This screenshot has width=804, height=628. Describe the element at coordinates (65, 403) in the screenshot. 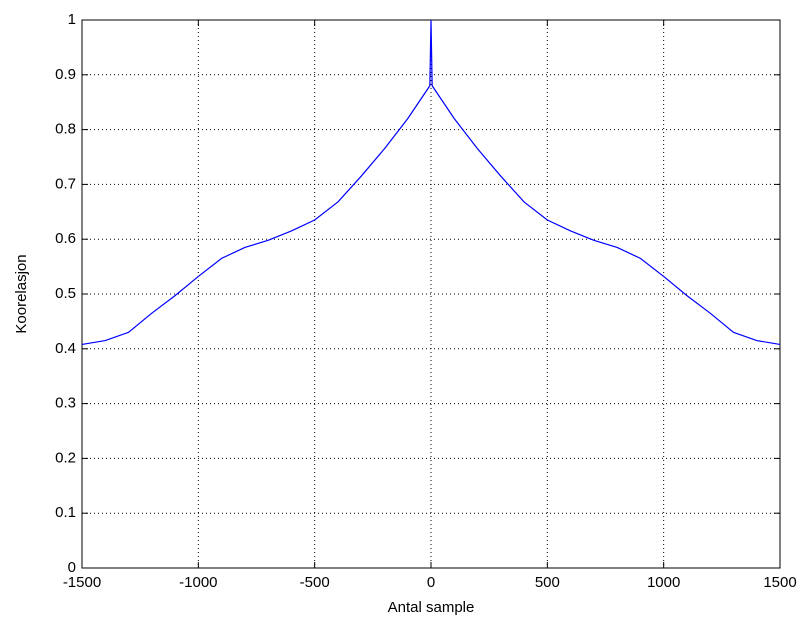

I see `y-tick-label: 0.3` at that location.